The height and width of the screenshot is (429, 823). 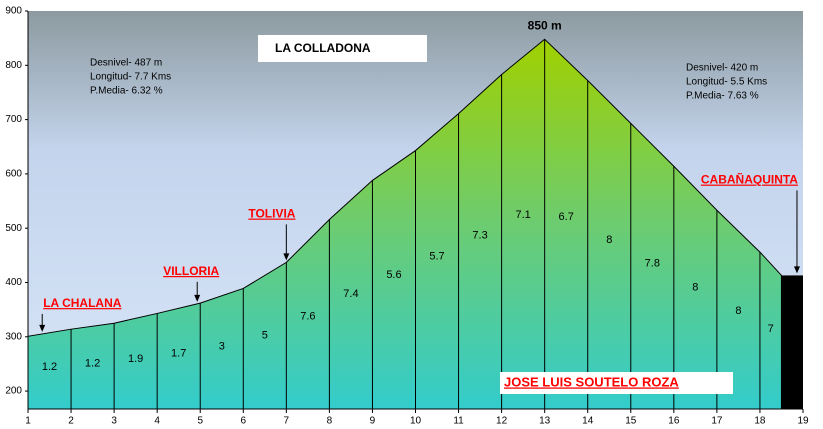 What do you see at coordinates (28, 421) in the screenshot?
I see `x-tick-label: 1` at bounding box center [28, 421].